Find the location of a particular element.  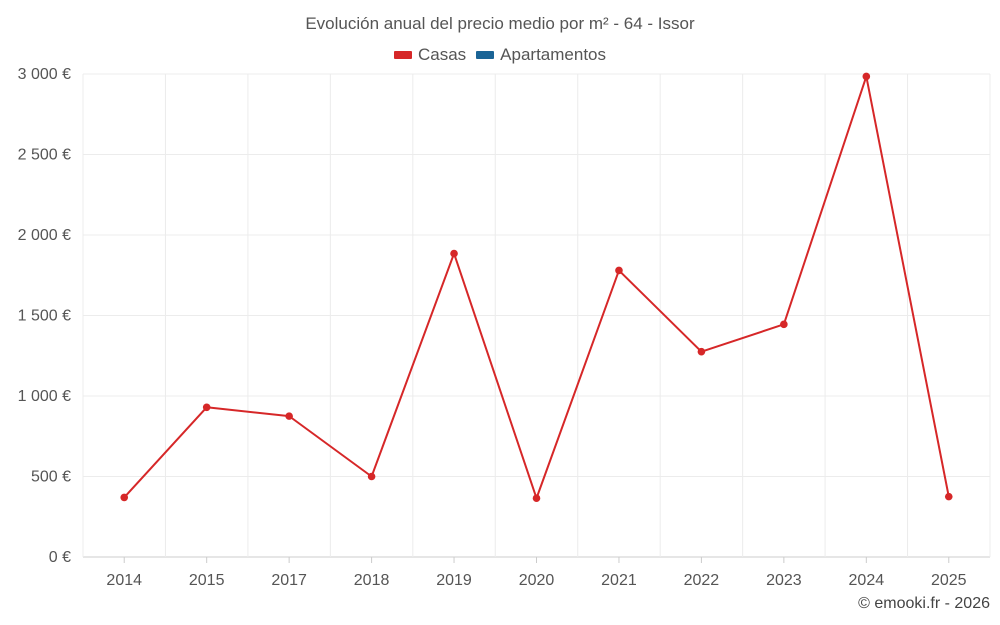

x-tick-label: 2025 is located at coordinates (949, 580).